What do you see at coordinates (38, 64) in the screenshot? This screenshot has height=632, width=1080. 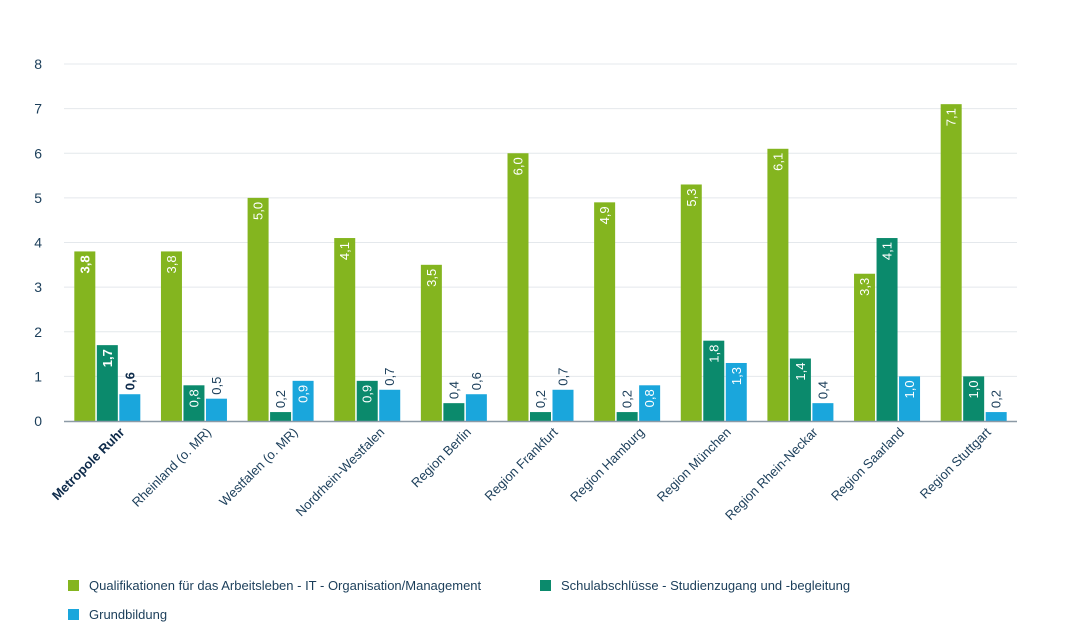 I see `y-tick-label: 8` at bounding box center [38, 64].